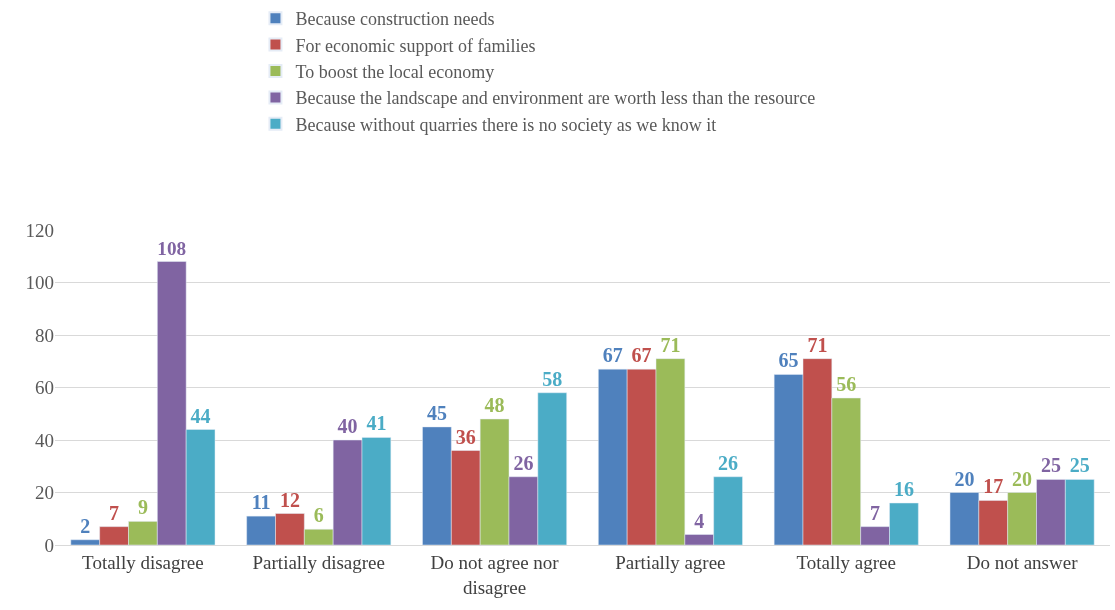 This screenshot has width=1115, height=610. Describe the element at coordinates (395, 19) in the screenshot. I see `legend-label: Because construction needs` at that location.